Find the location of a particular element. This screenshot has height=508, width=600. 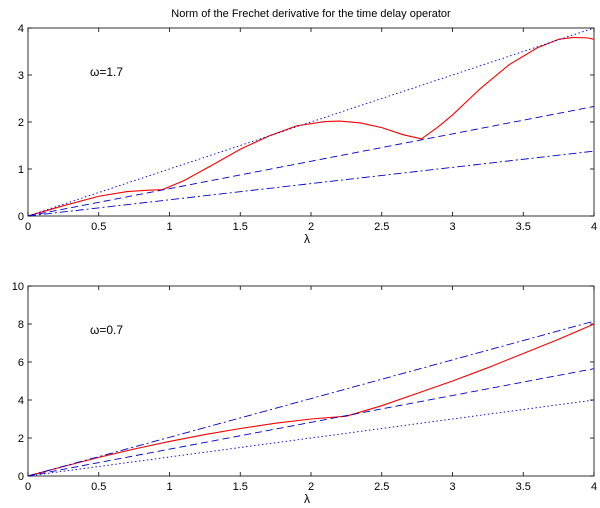

y-tick-label: 10 is located at coordinates (18, 287).